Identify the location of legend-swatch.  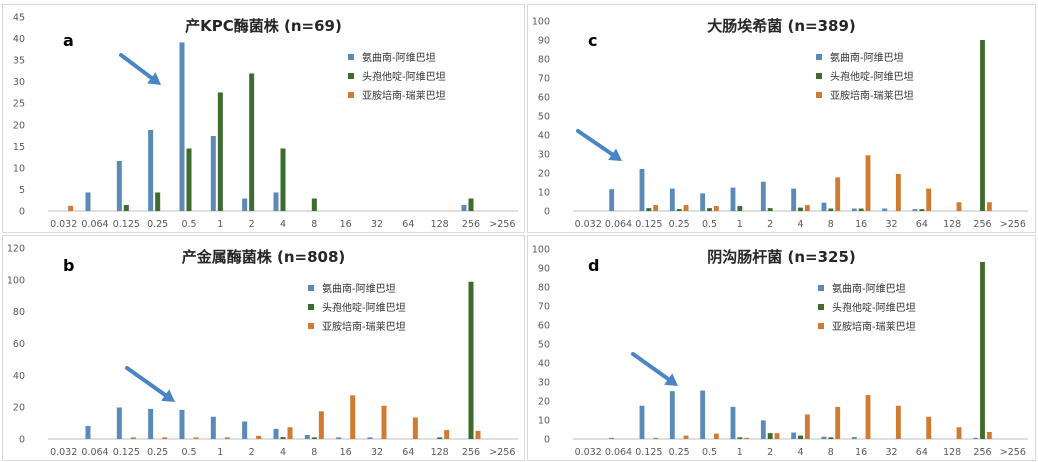
(821, 287).